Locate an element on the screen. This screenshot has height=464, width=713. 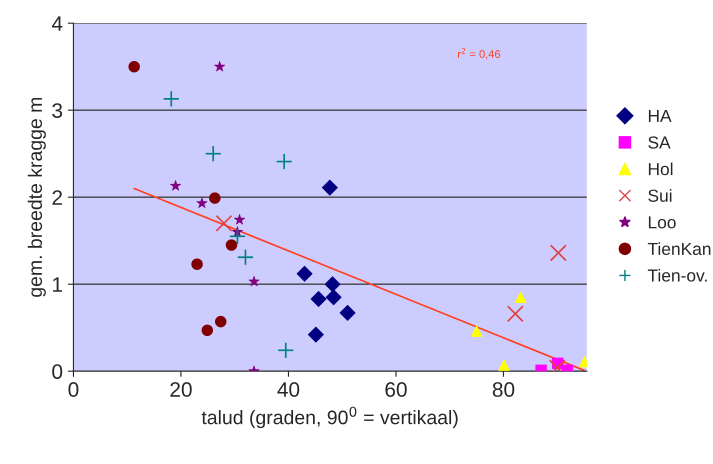
x-tick-label: 80 is located at coordinates (503, 389).